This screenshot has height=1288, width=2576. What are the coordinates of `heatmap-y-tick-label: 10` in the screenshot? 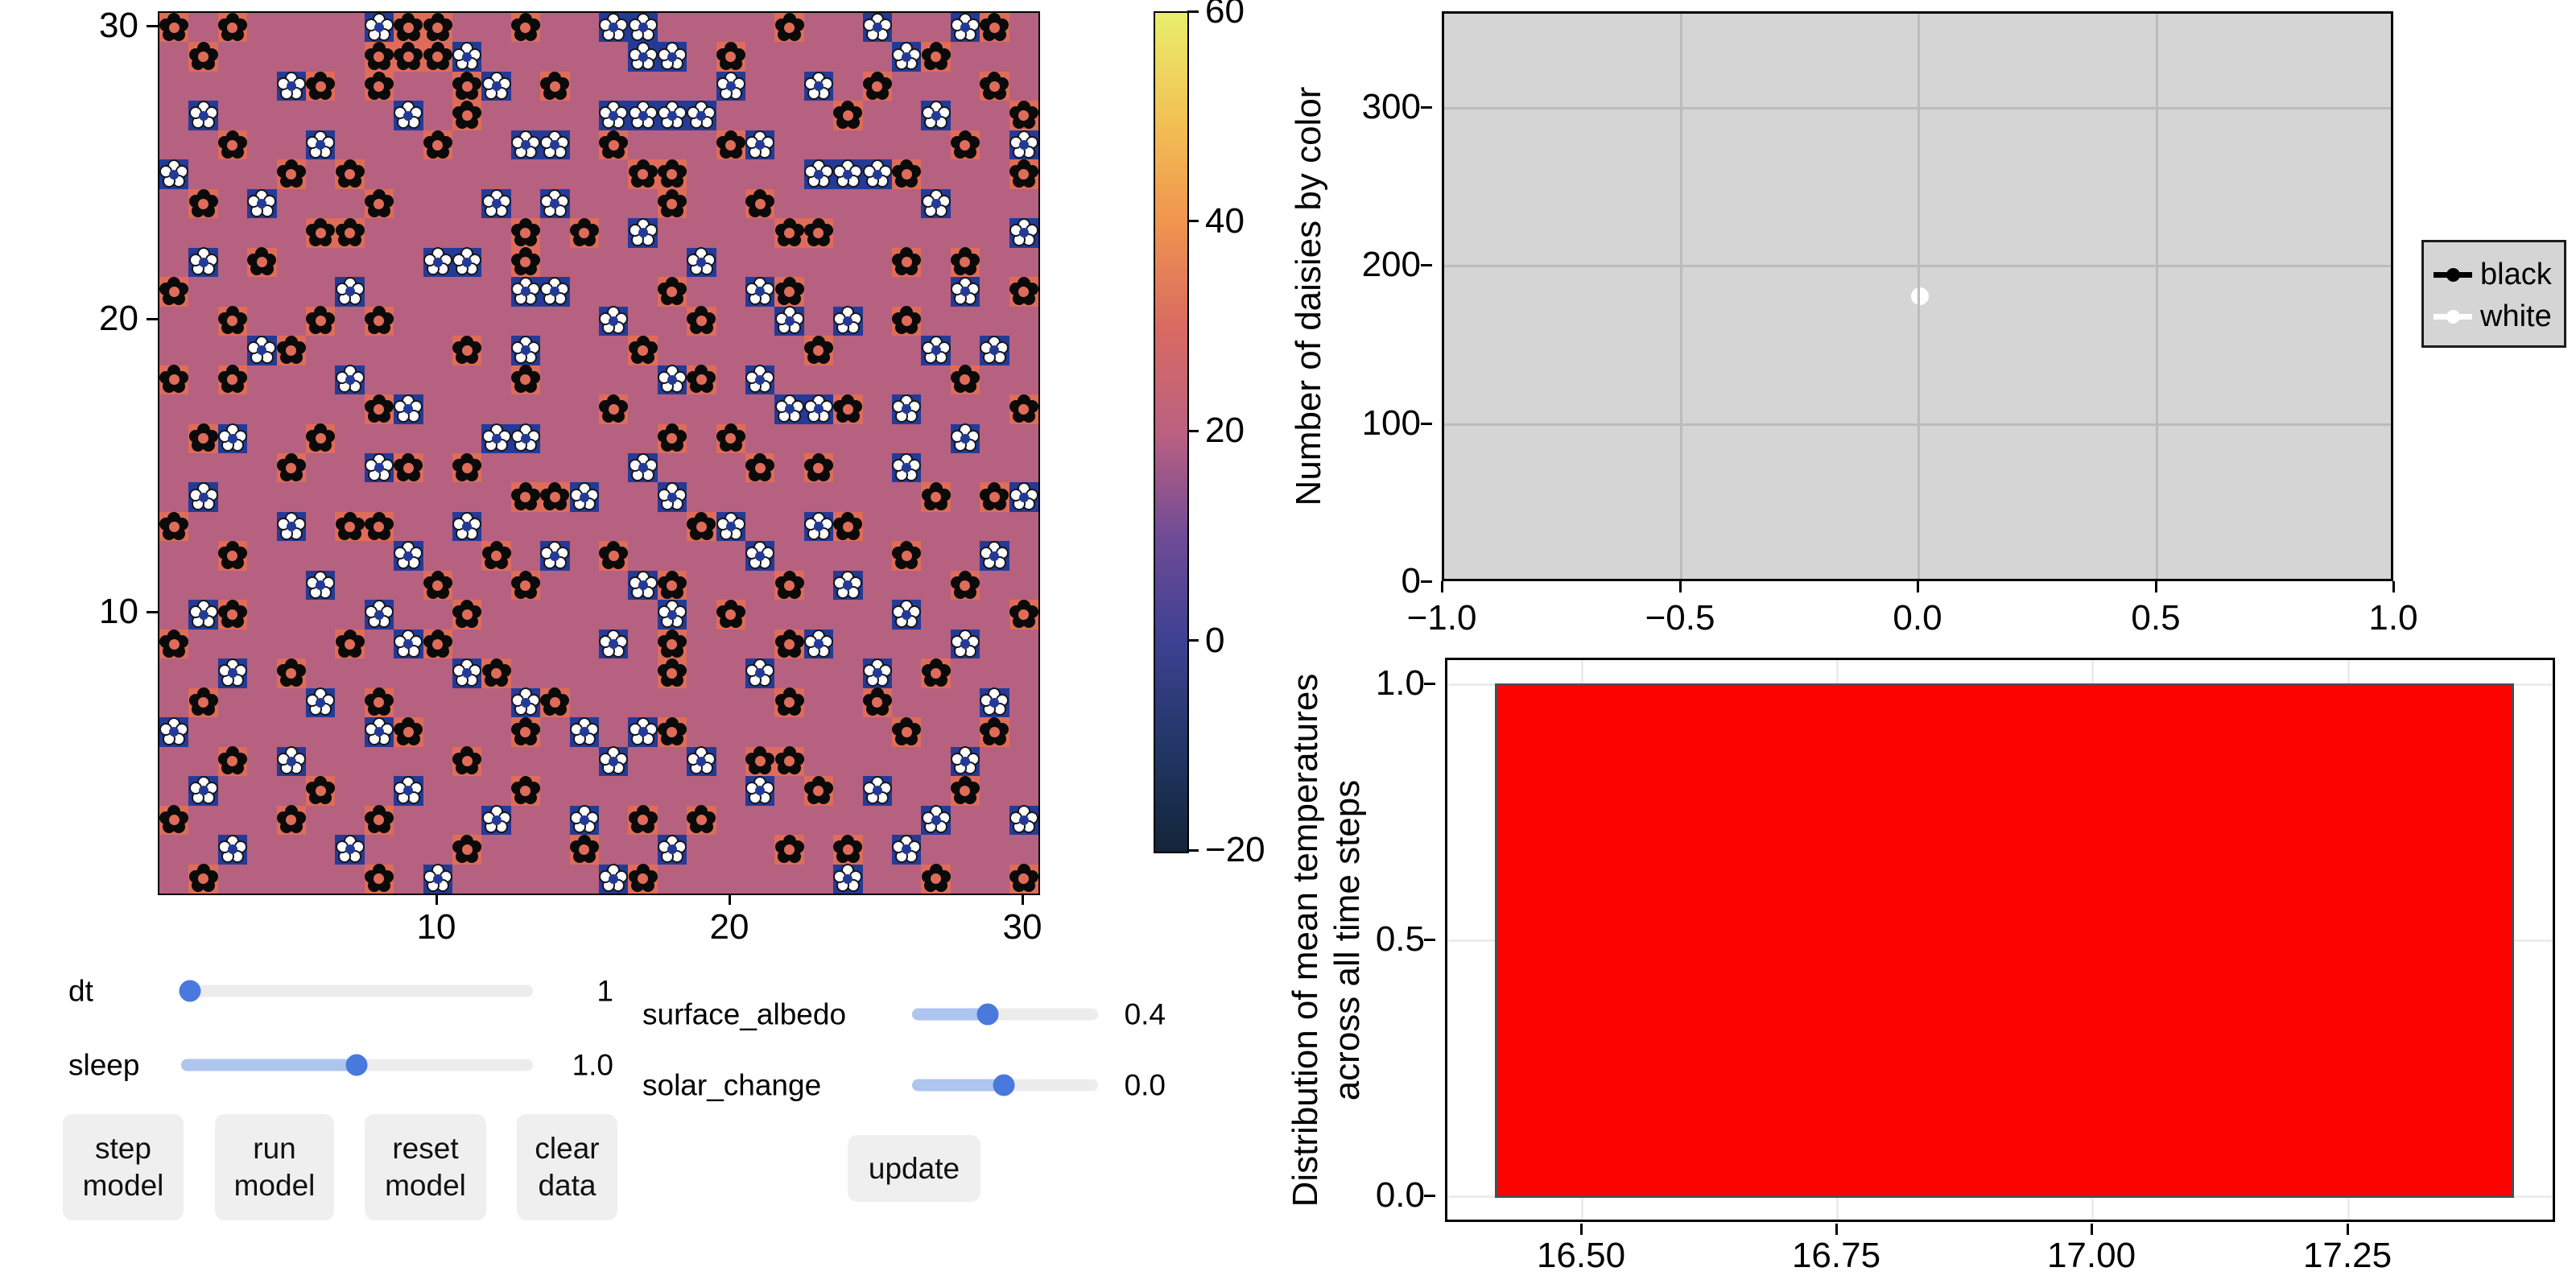 It's located at (118, 611).